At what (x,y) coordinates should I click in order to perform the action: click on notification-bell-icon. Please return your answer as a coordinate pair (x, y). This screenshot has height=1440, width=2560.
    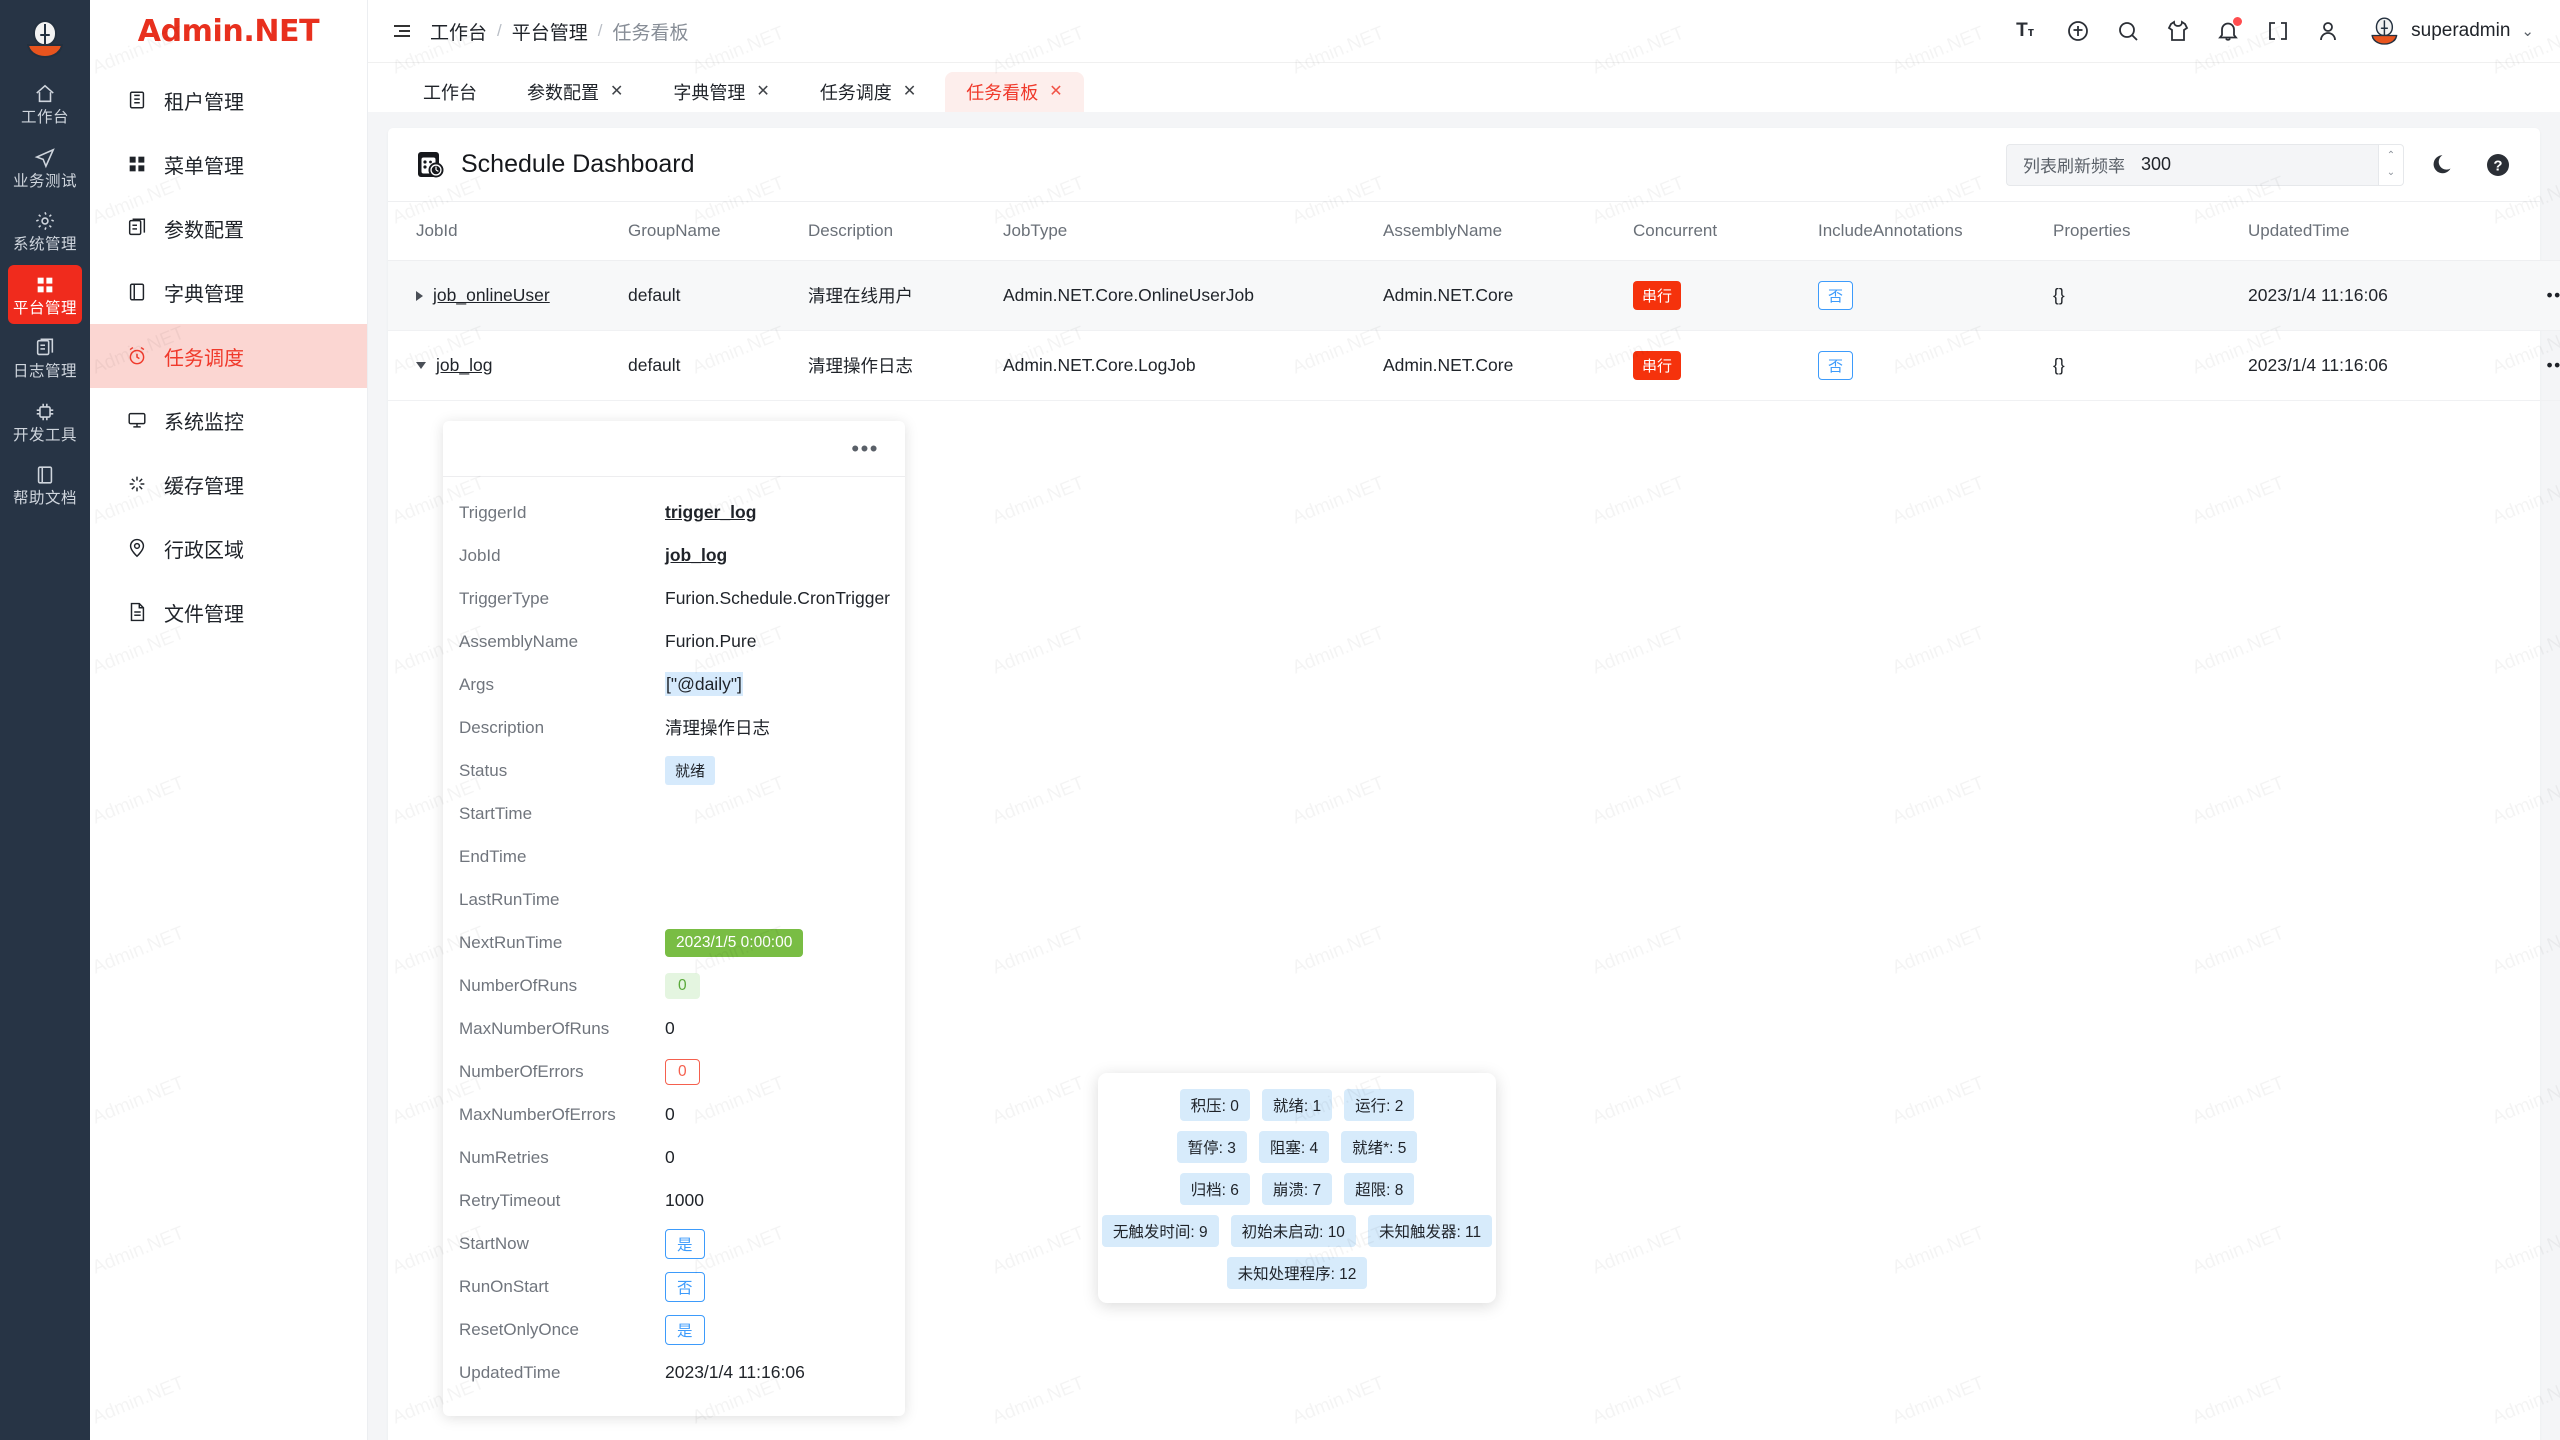
    Looking at the image, I should click on (2229, 30).